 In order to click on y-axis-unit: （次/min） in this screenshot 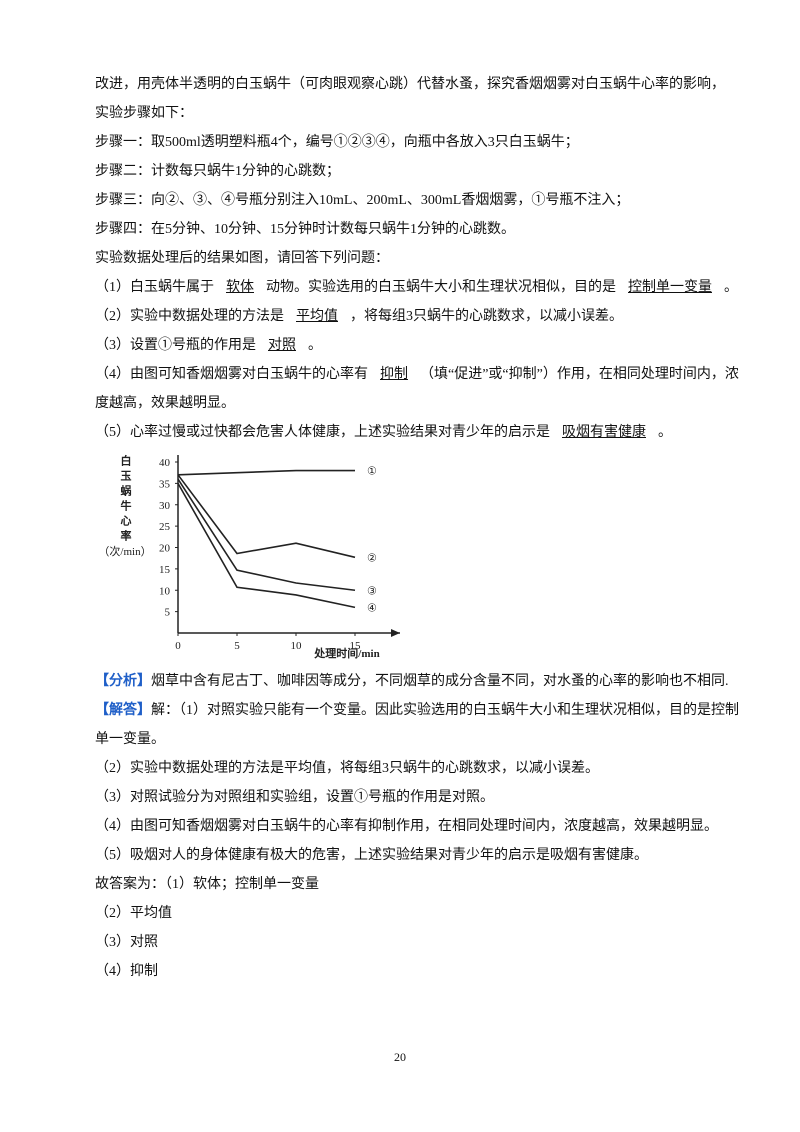, I will do `click(124, 551)`.